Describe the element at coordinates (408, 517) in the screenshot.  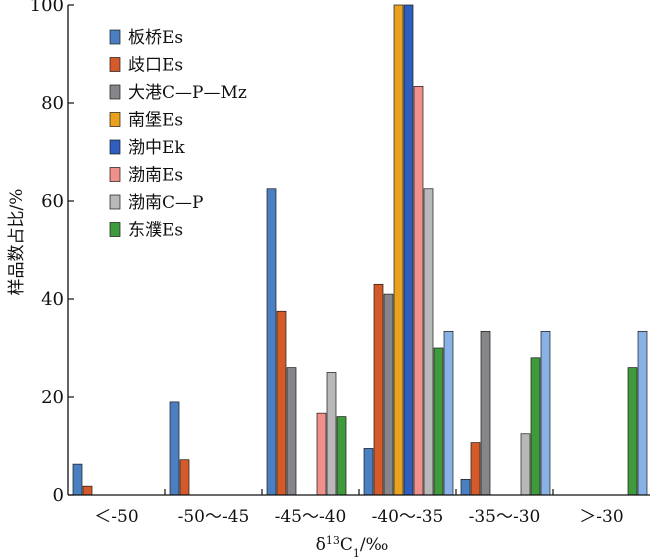
I see `x-tick-label: -40～-35` at that location.